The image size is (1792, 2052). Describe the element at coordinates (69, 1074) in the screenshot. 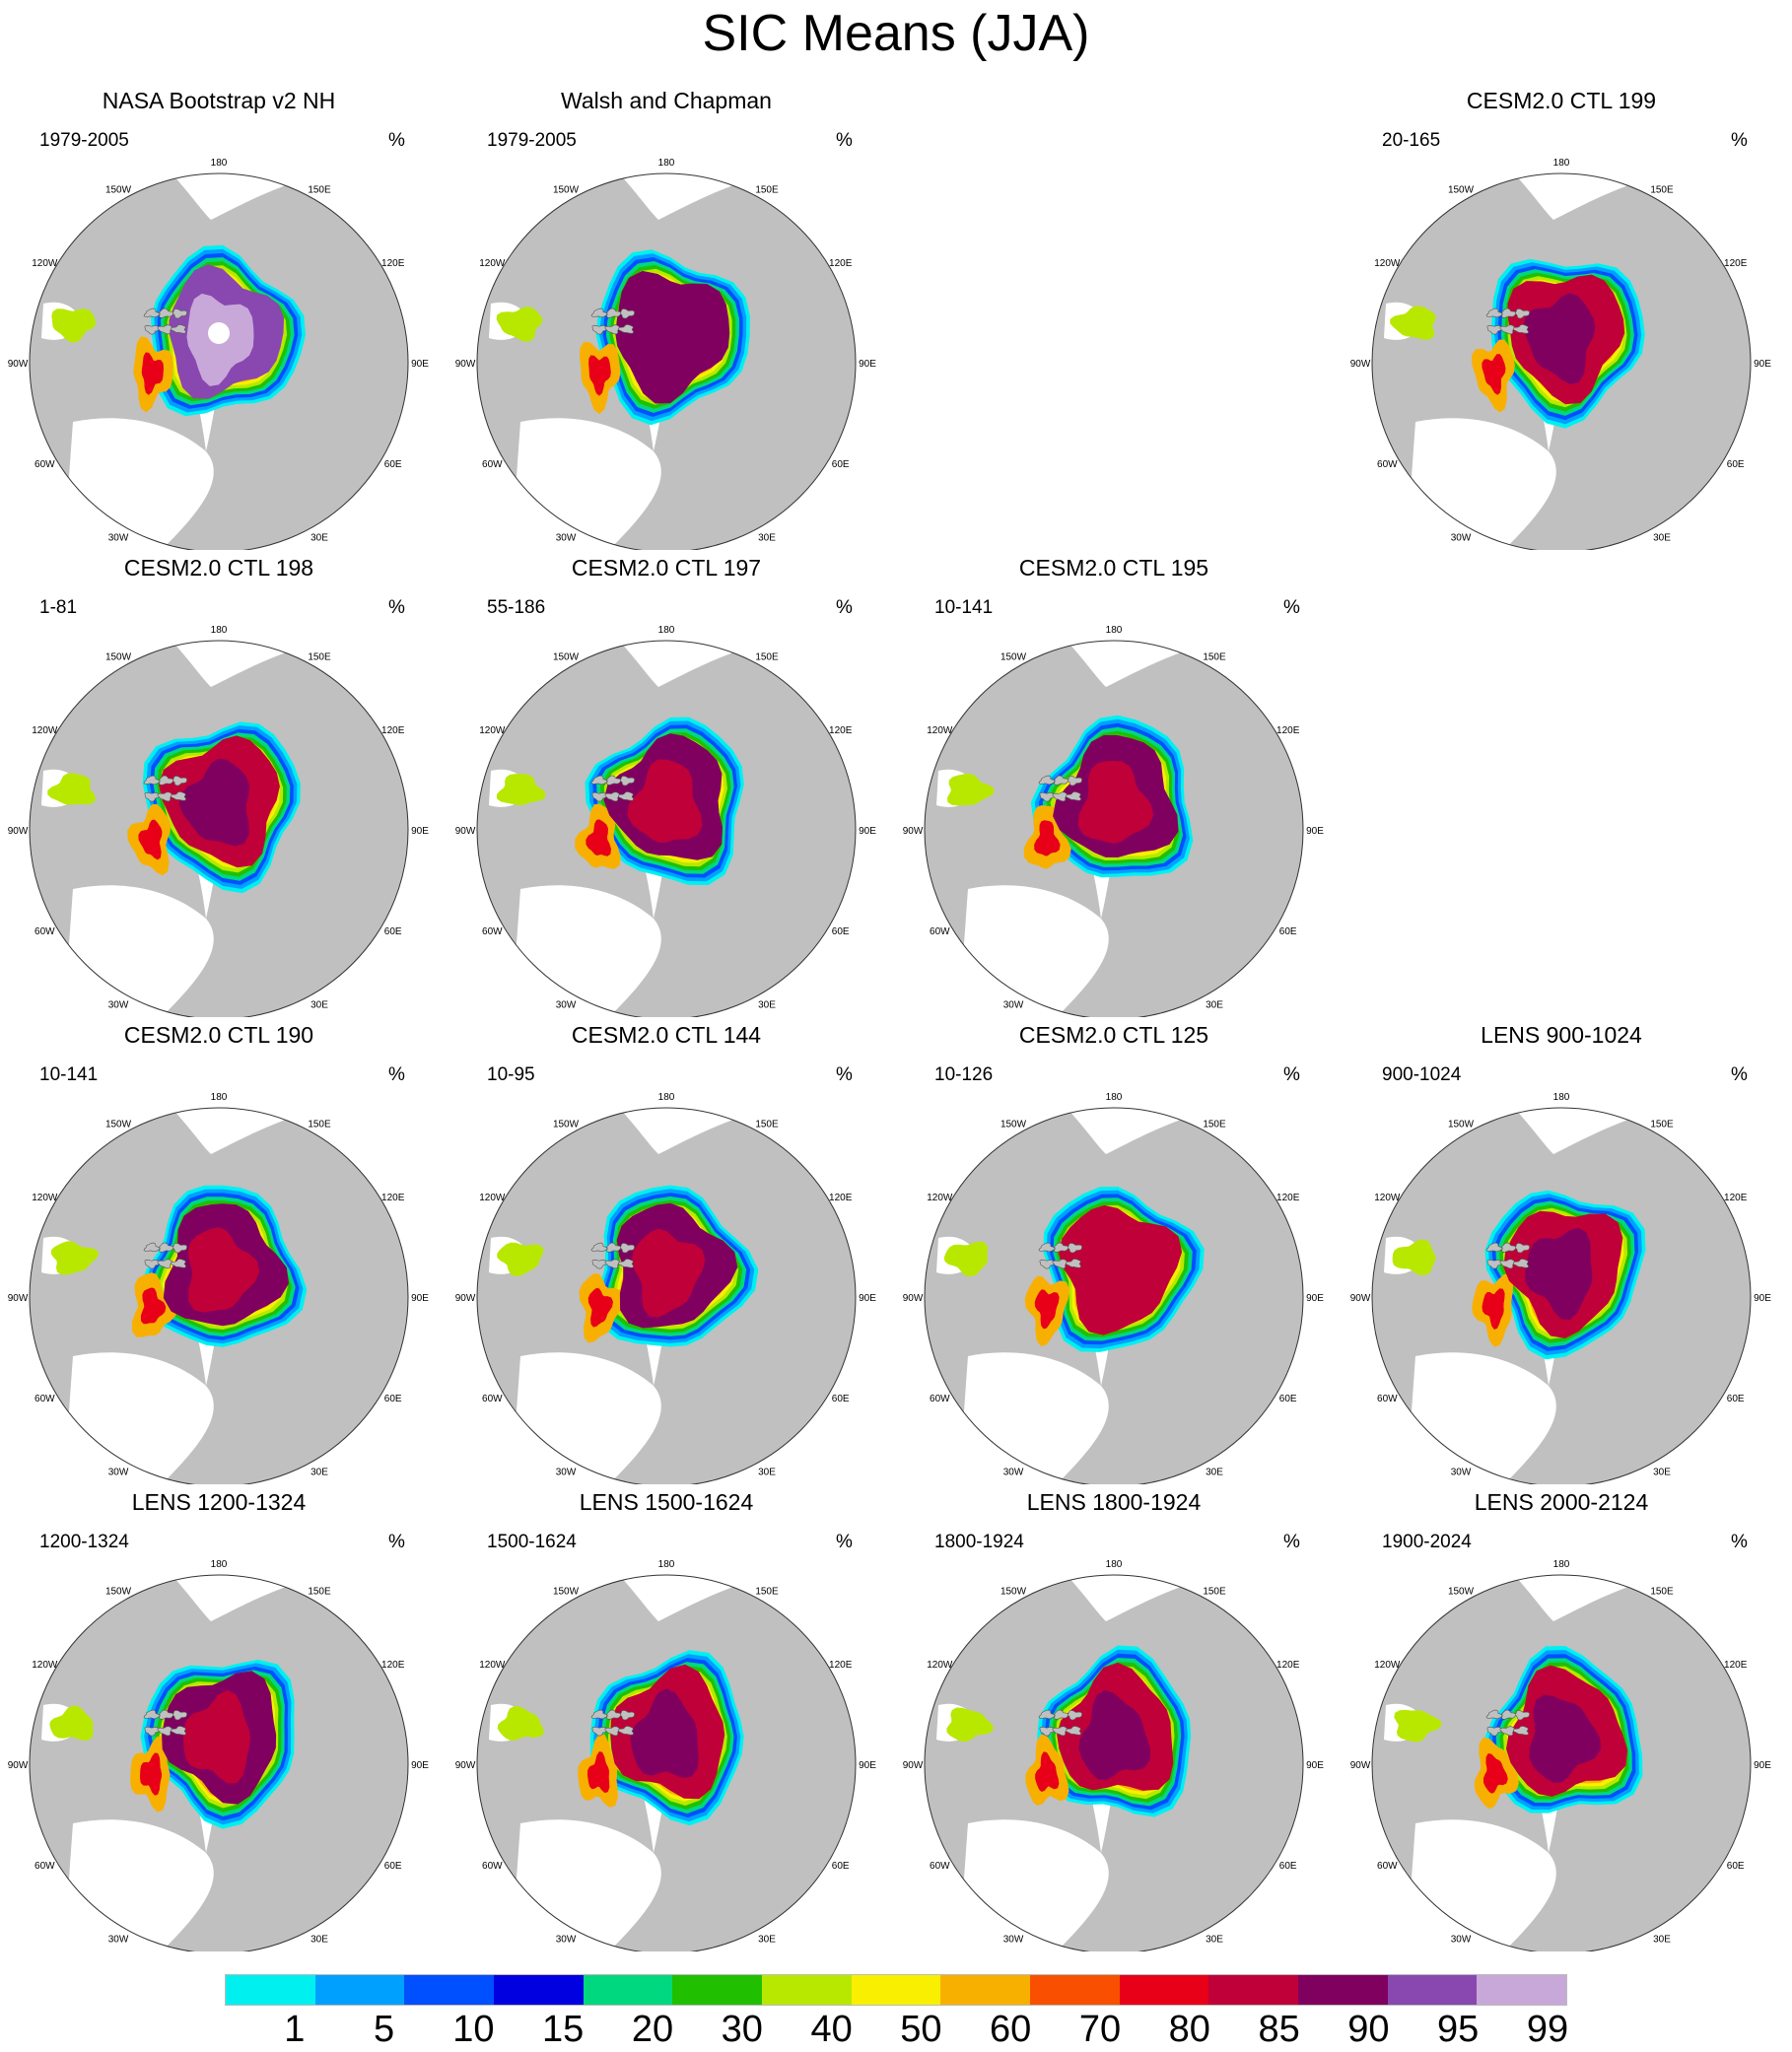

I see `panel-period: 10-141` at that location.